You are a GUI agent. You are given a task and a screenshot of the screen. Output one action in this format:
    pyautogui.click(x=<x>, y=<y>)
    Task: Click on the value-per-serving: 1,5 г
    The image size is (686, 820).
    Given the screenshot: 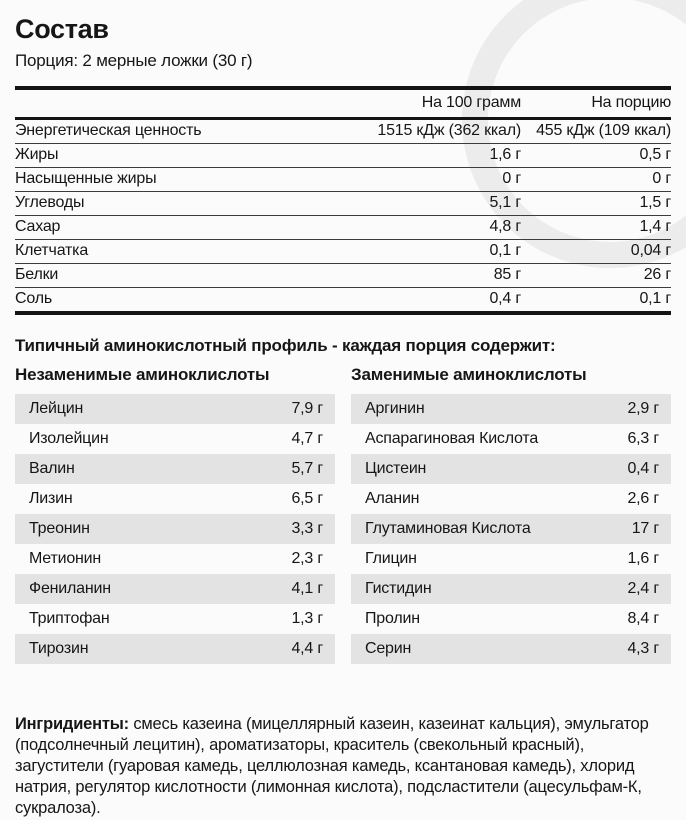 What is the action you would take?
    pyautogui.click(x=596, y=203)
    